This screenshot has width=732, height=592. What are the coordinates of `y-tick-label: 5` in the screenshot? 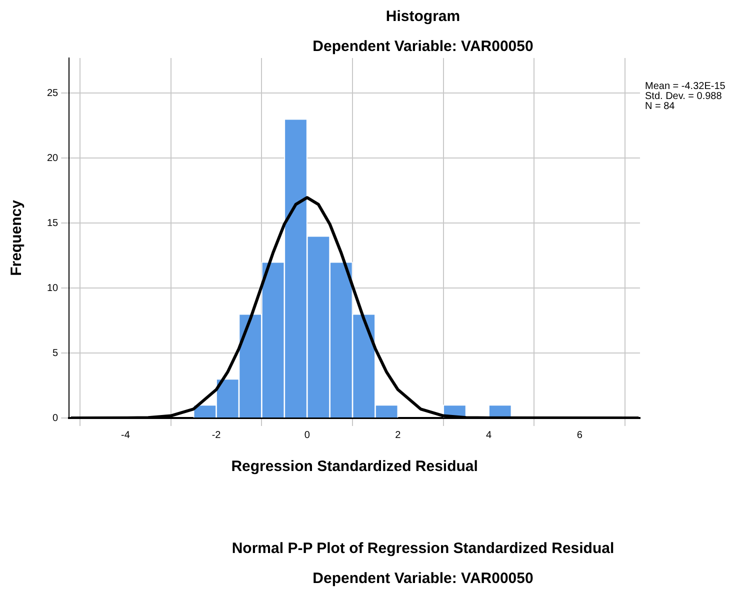 It's located at (55, 353).